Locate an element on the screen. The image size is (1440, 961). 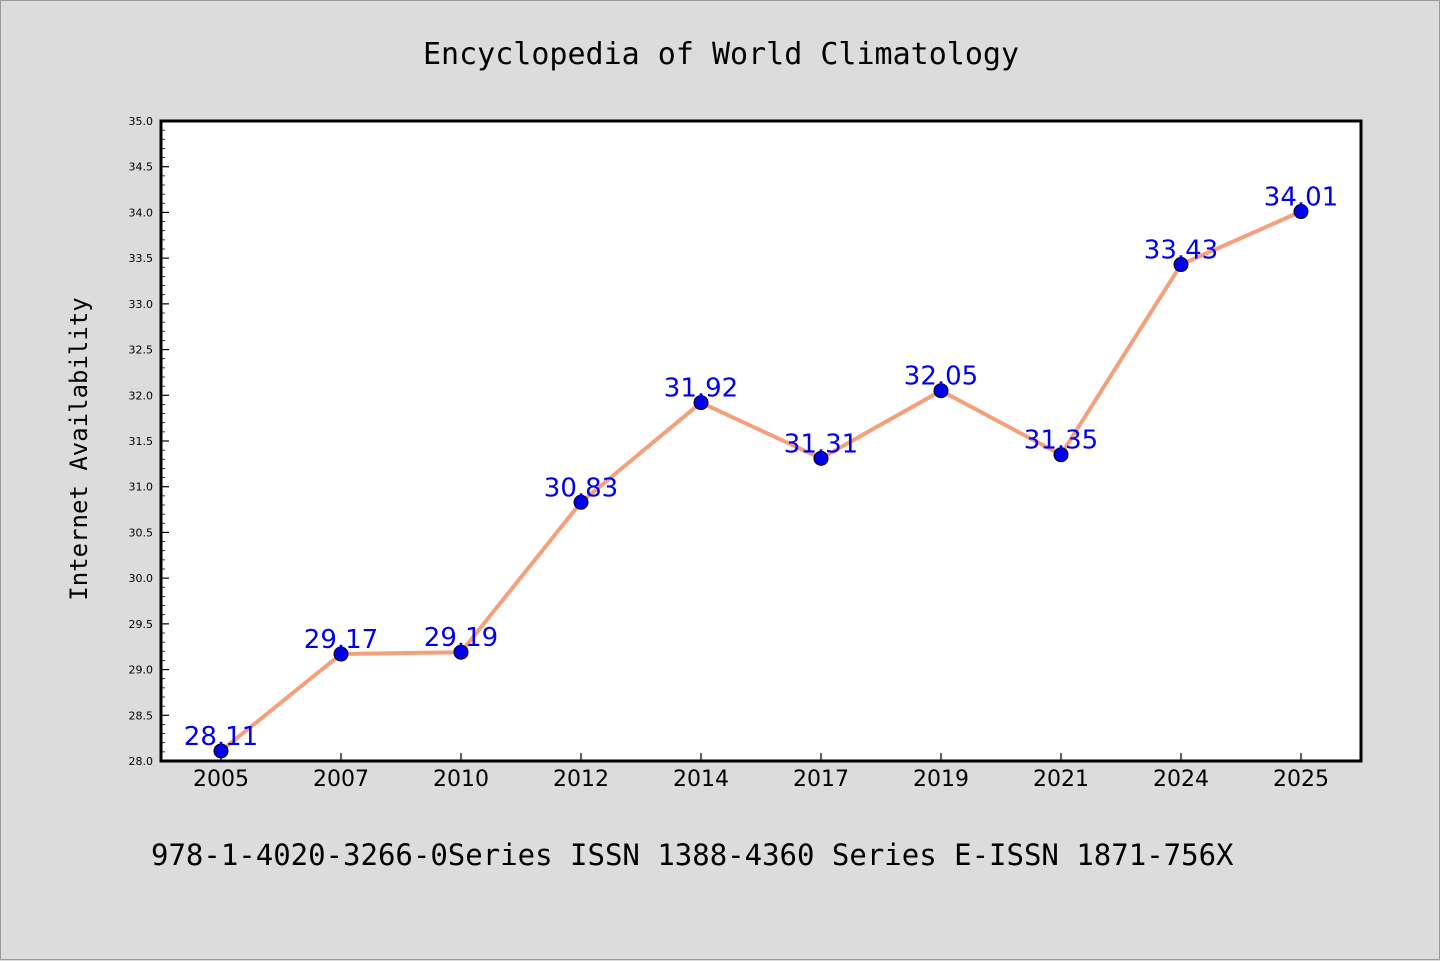
chart-title: Encyclopedia of World Climatology is located at coordinates (721, 54).